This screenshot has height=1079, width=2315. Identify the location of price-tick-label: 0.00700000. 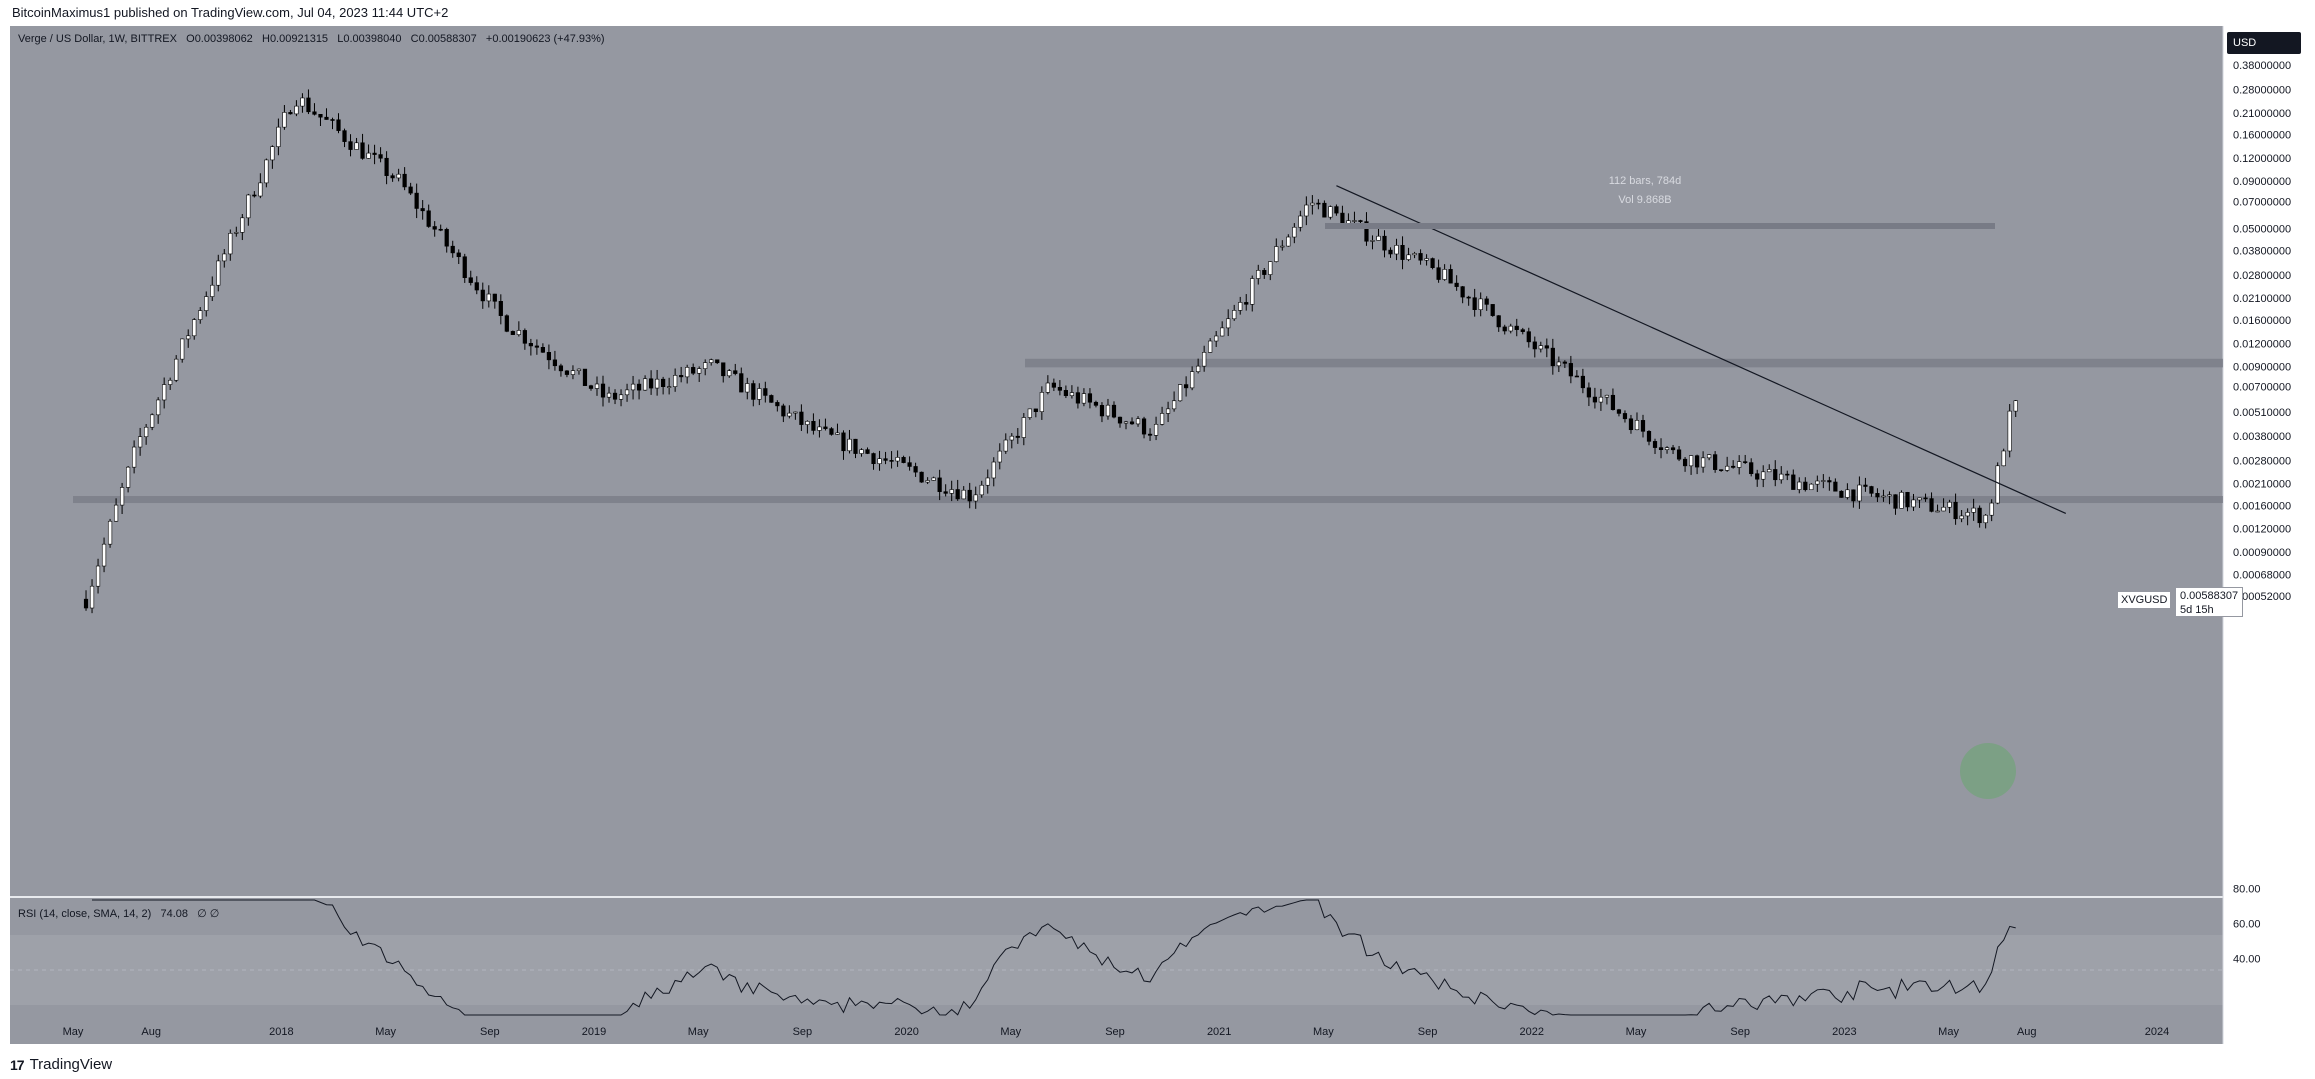
(2262, 388).